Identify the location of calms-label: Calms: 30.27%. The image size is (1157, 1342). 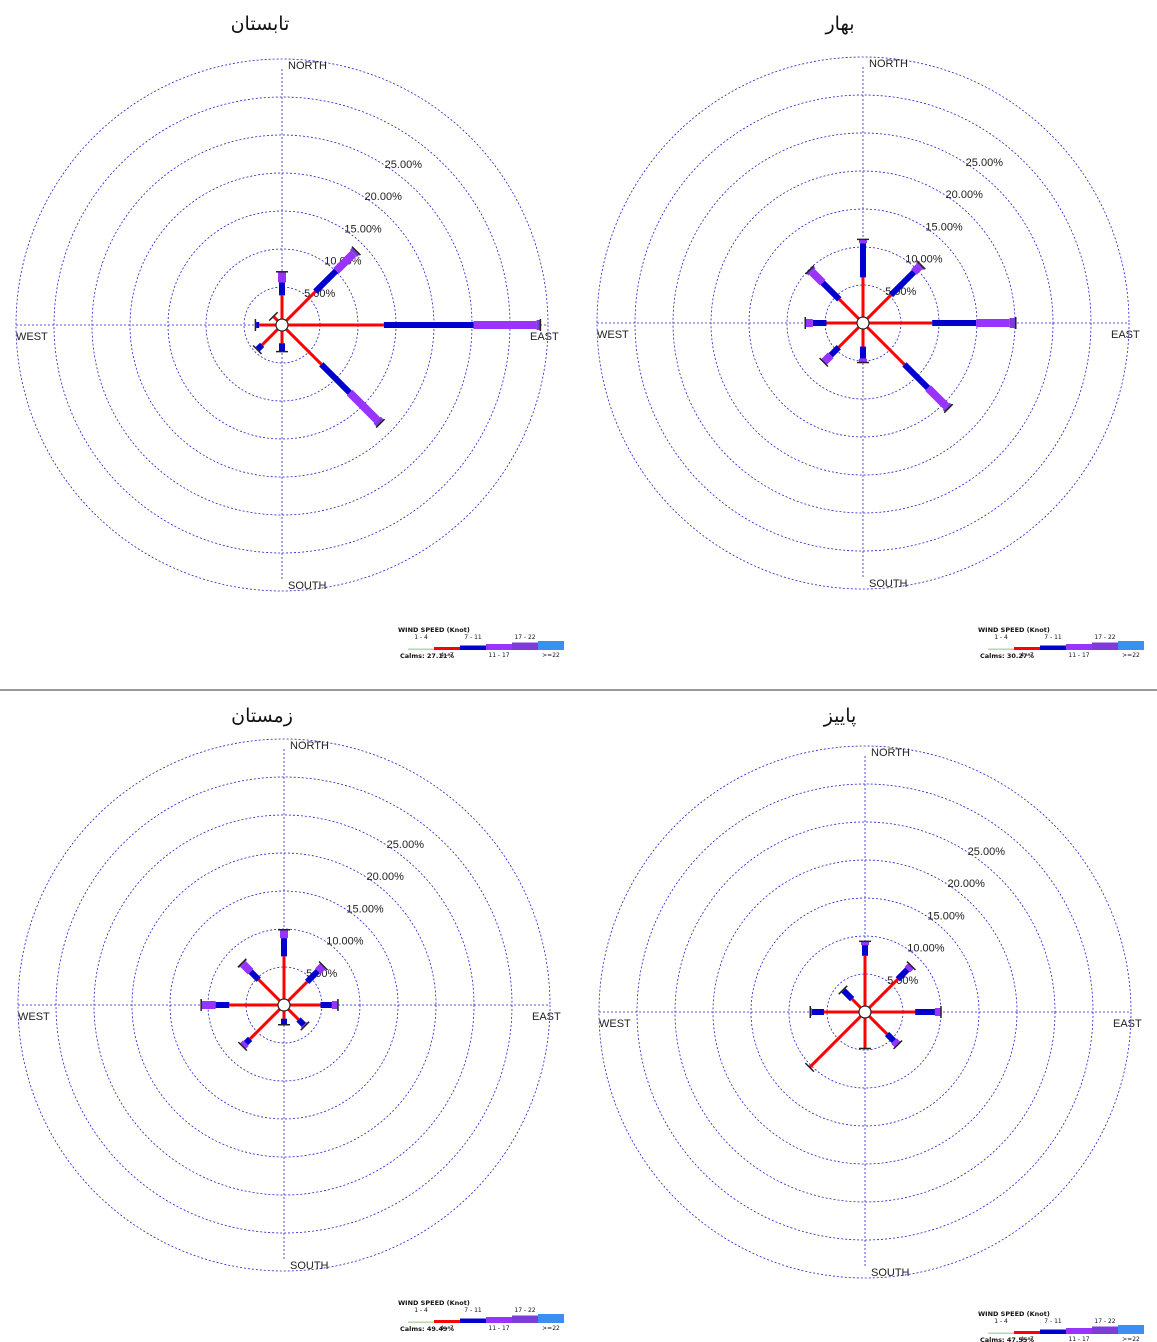
(1007, 656).